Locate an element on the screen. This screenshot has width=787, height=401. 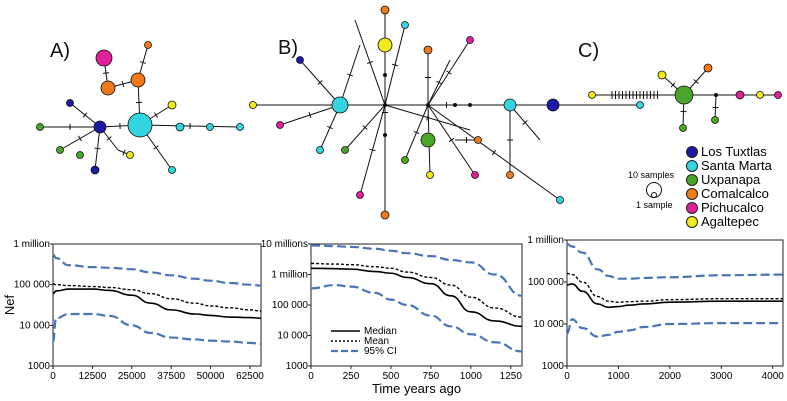
size-key-circles is located at coordinates (654, 190).